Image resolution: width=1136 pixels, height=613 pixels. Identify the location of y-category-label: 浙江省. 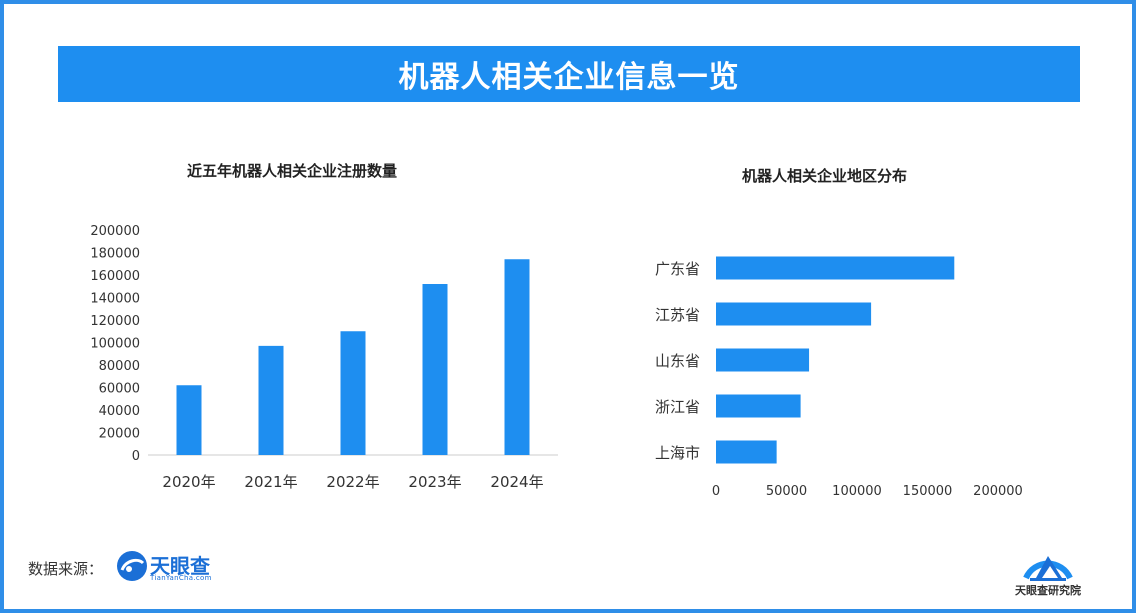
(677, 407).